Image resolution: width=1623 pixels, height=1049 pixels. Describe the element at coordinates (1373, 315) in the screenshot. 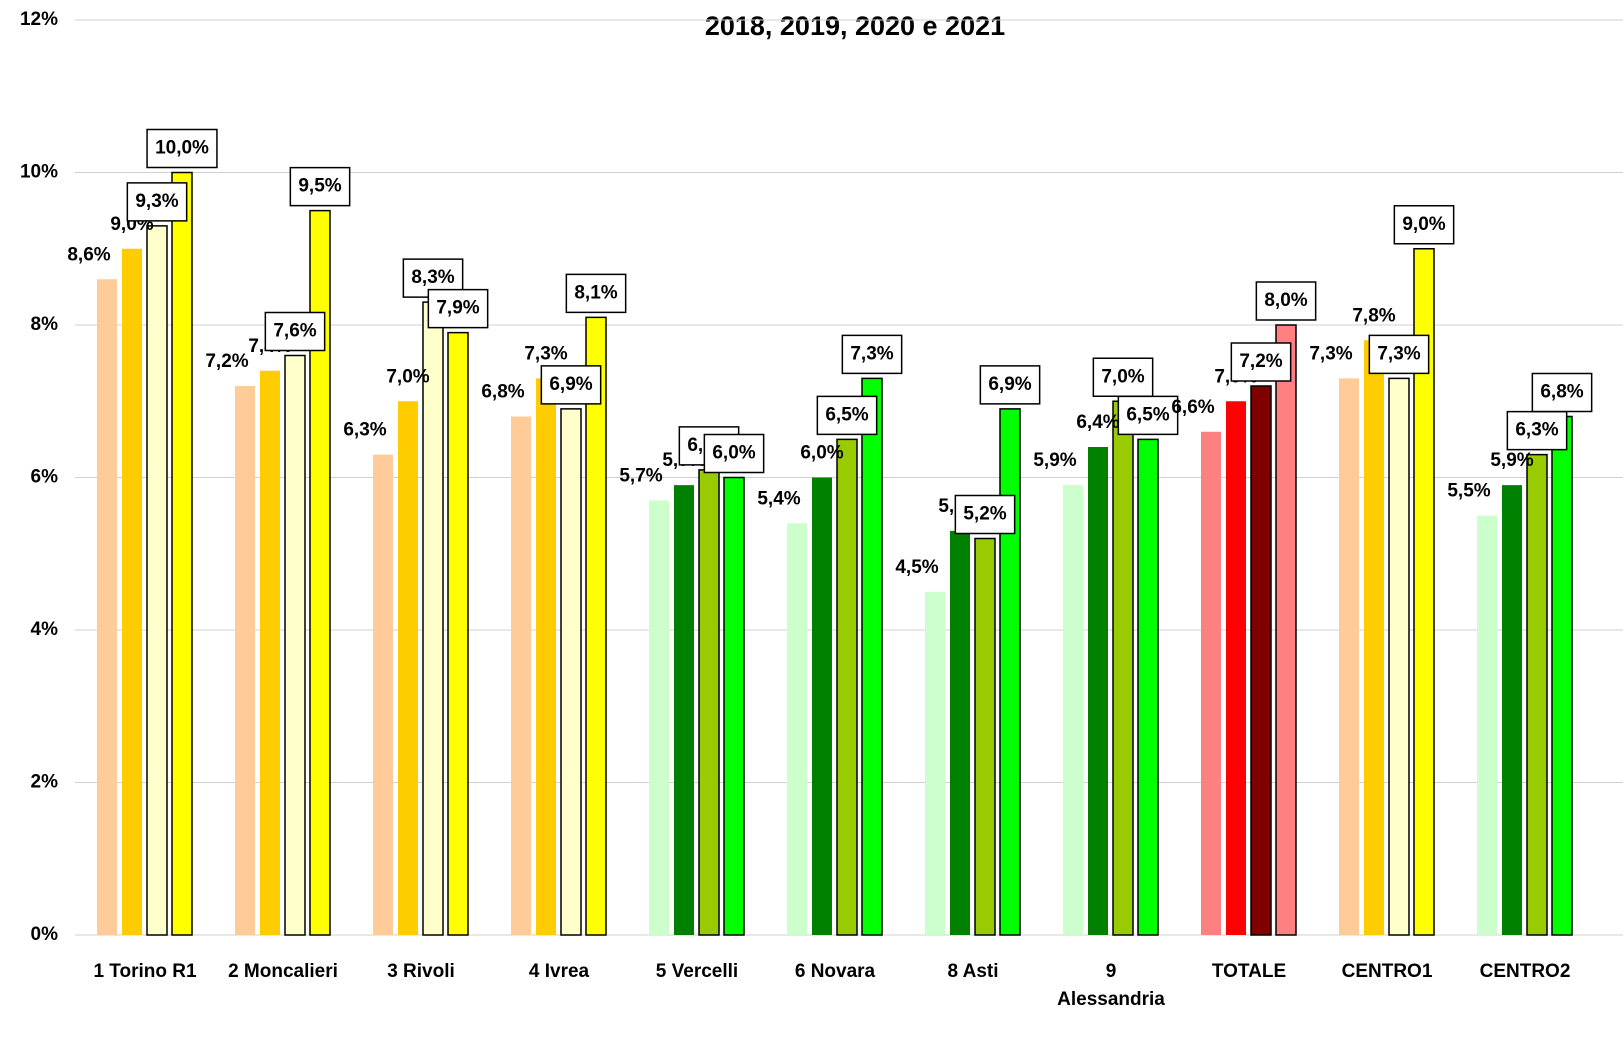

I see `data-label: 7,8%` at that location.